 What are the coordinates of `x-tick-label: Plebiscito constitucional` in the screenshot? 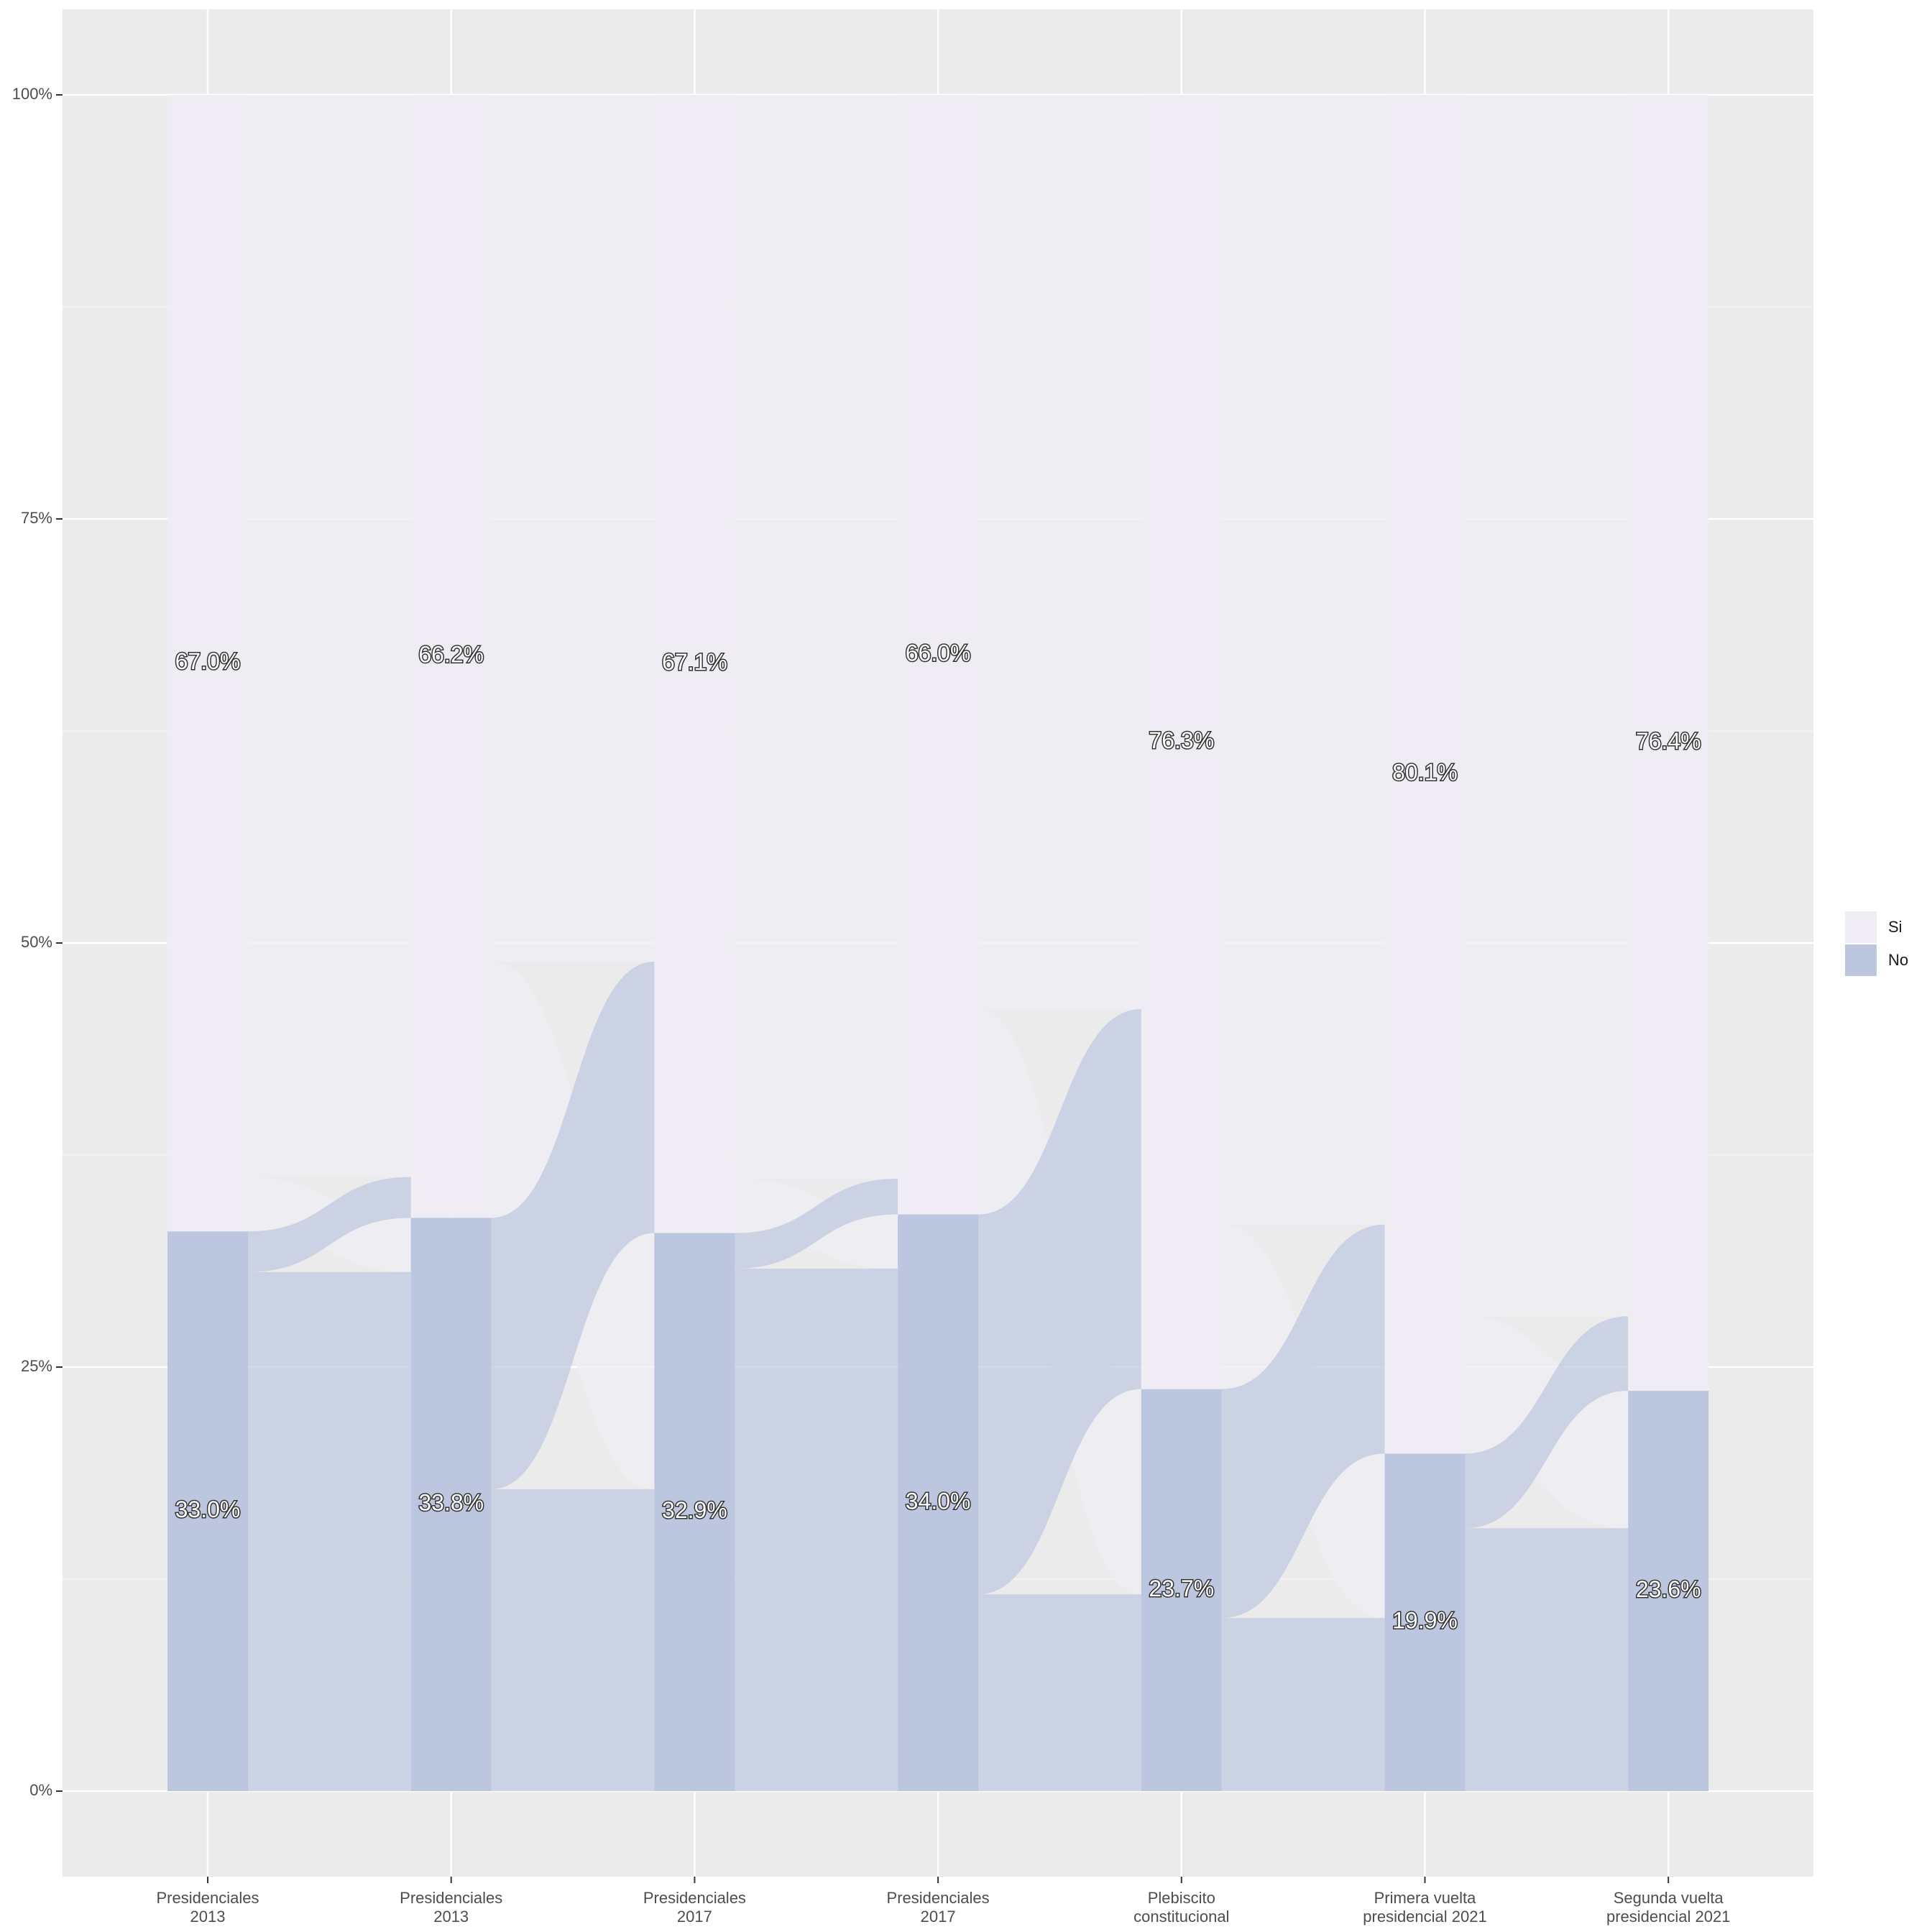 It's located at (1181, 1907).